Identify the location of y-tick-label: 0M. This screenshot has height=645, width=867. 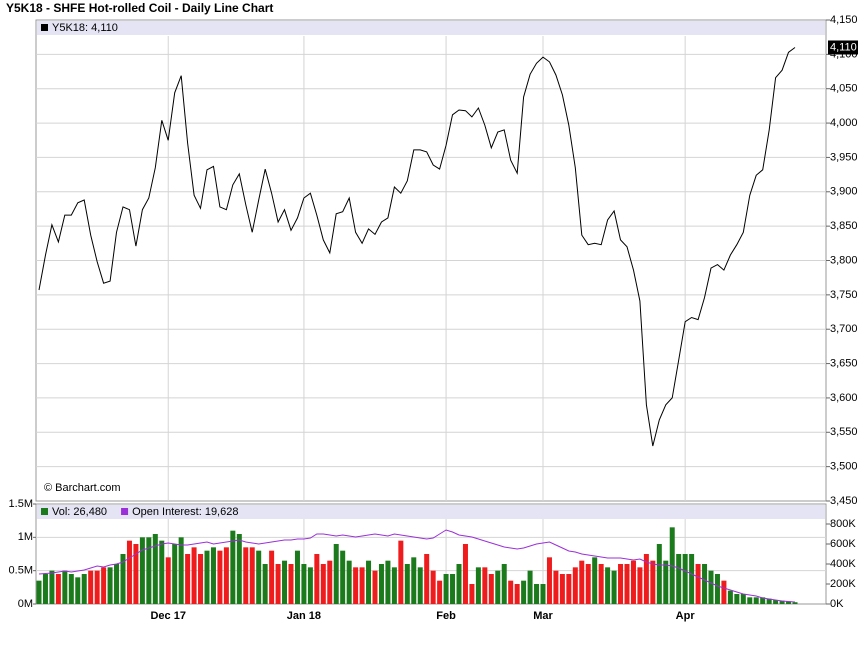
(25, 604).